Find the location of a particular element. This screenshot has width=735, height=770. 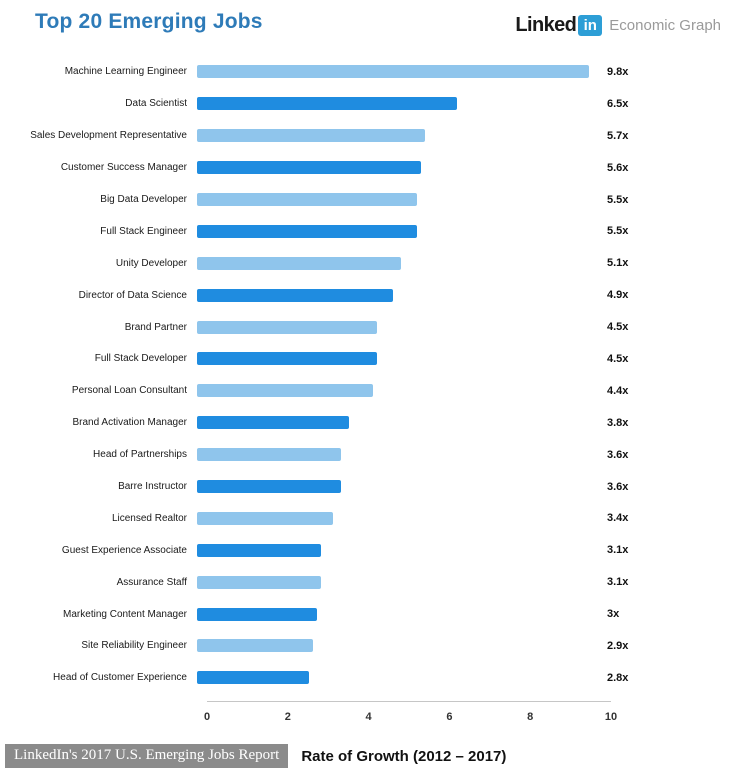

job-label: Data Scientist is located at coordinates (156, 104).